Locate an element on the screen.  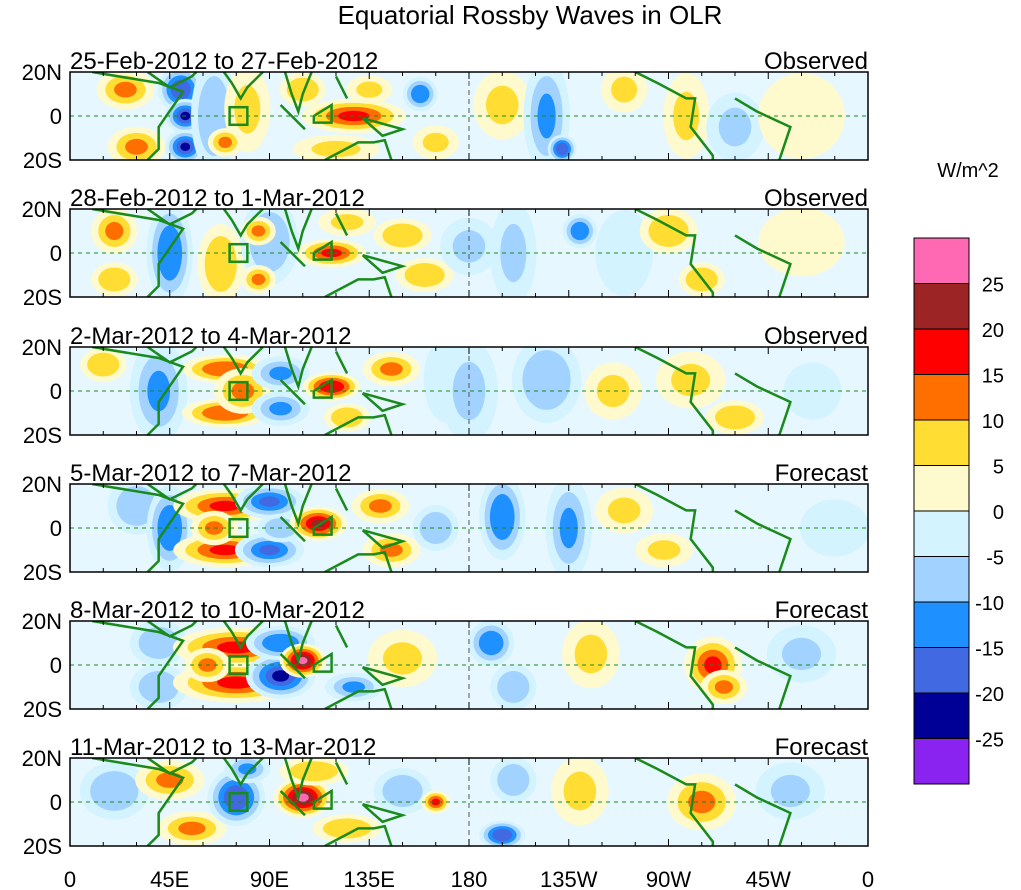
lon-tick-label: 135W is located at coordinates (569, 878).